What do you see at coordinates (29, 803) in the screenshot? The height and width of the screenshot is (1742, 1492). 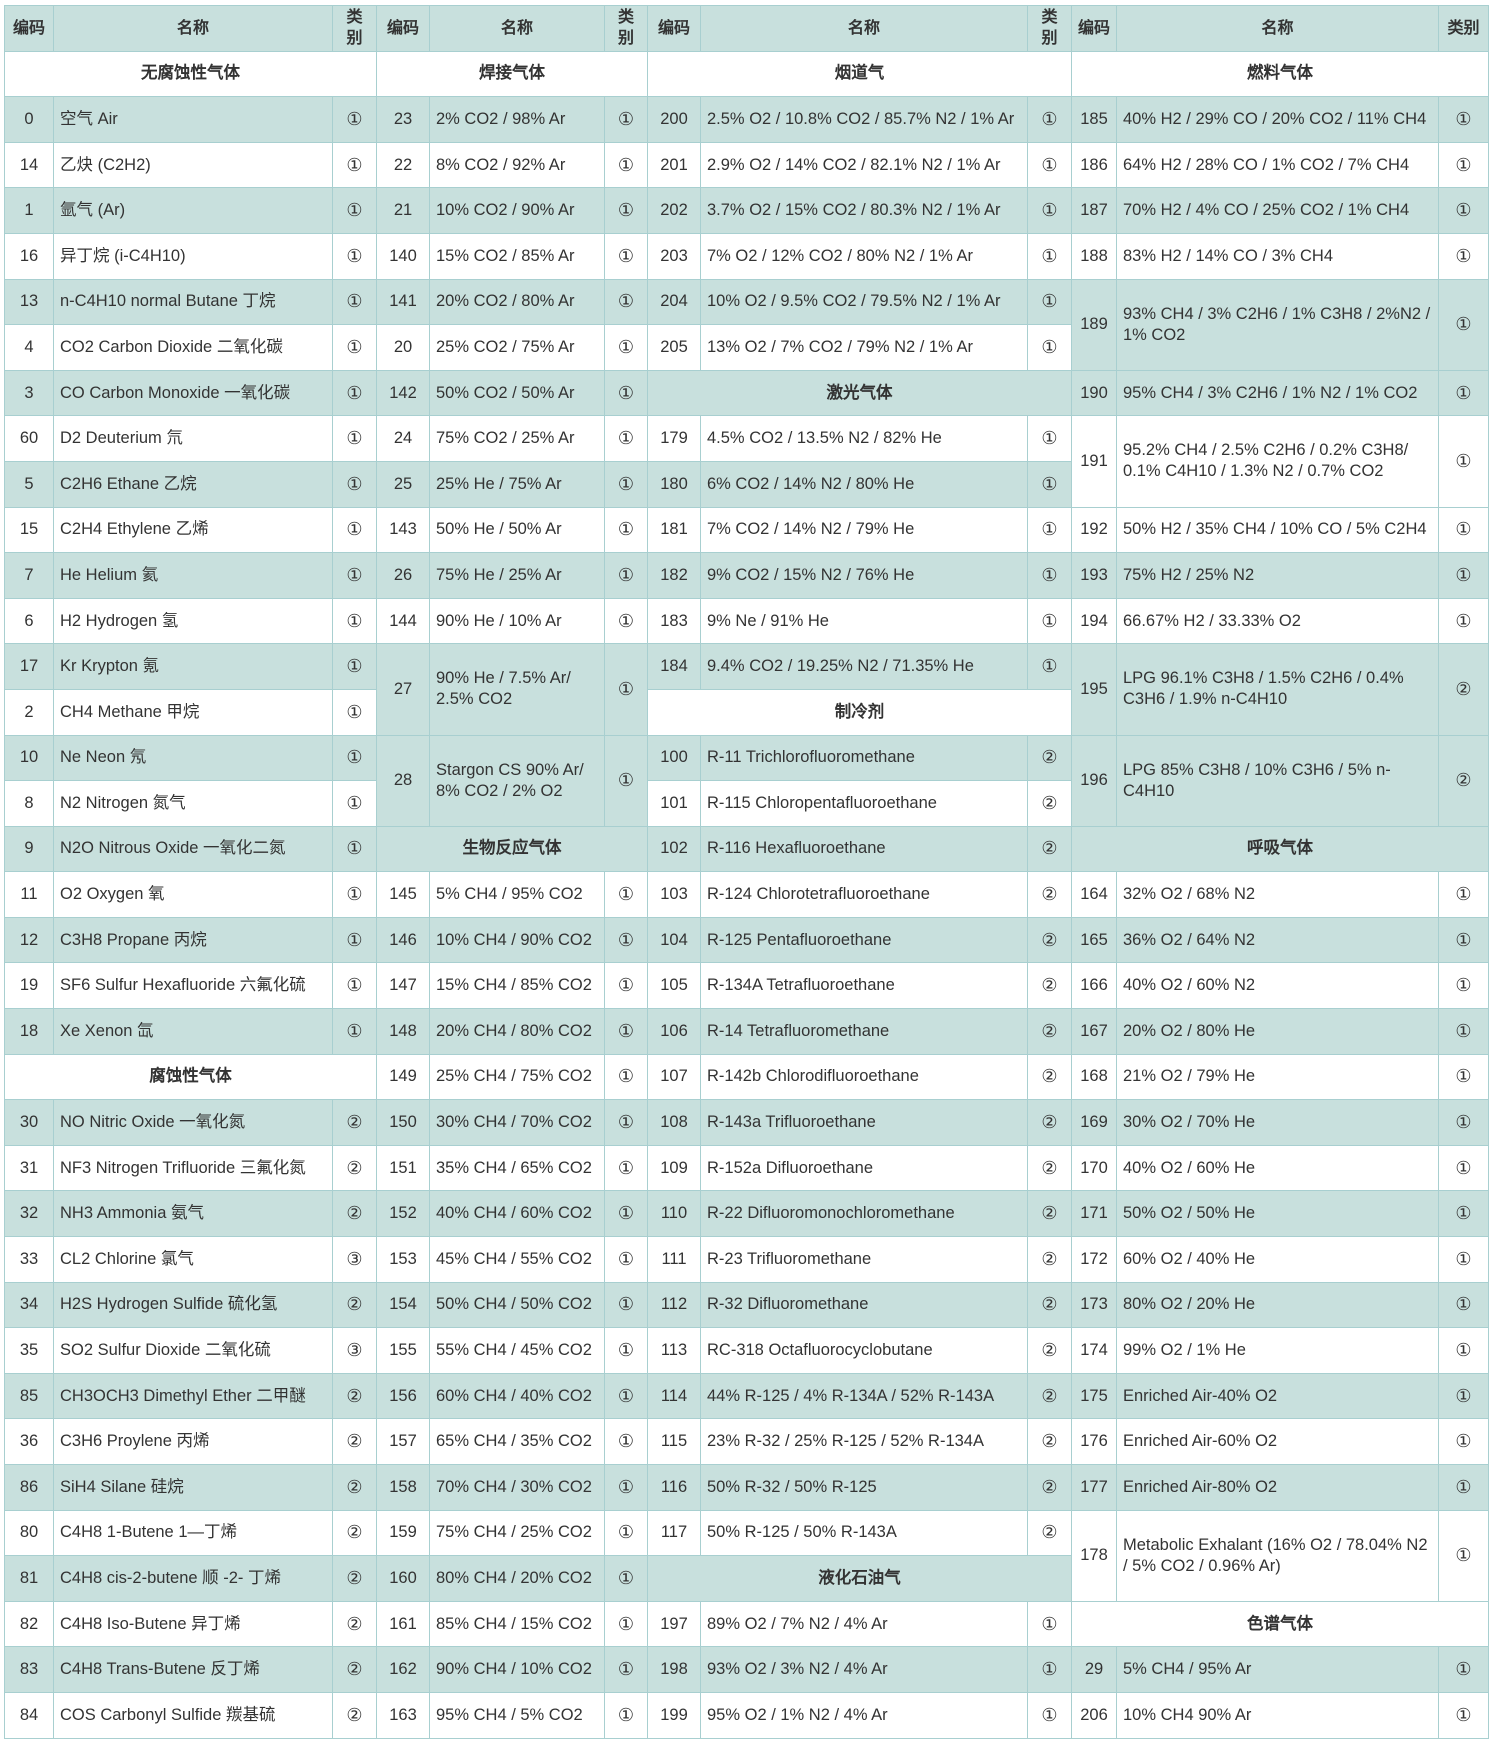 I see `gas-code: 8` at bounding box center [29, 803].